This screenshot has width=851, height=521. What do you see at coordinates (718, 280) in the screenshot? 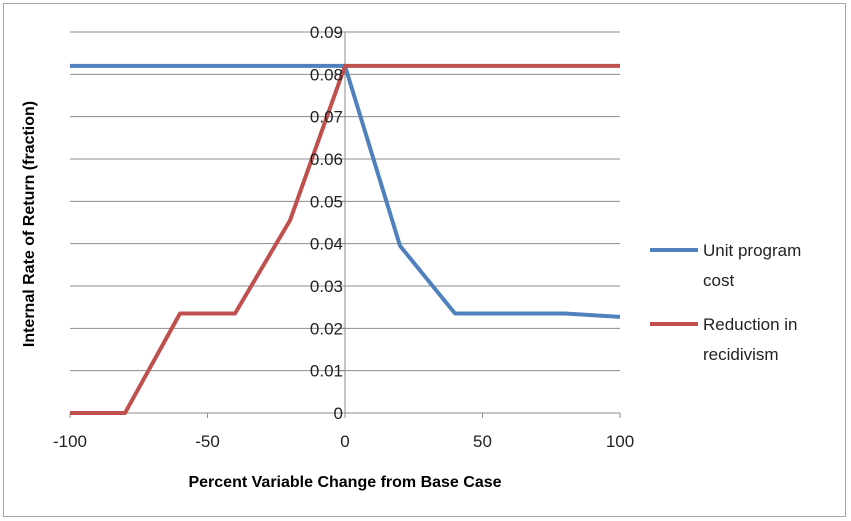
I see `legend-label: cost` at bounding box center [718, 280].